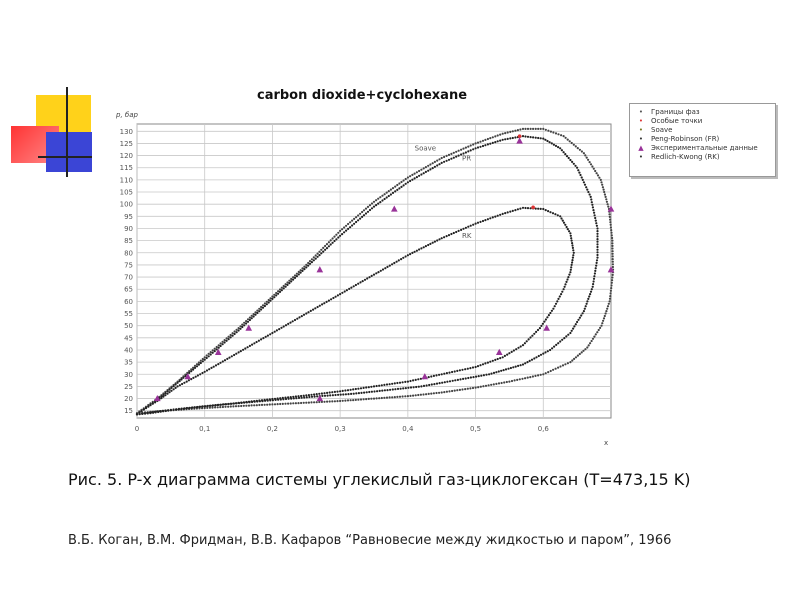 This screenshot has height=600, width=800. Describe the element at coordinates (272, 429) in the screenshot. I see `x-tick-label: 0,2` at that location.